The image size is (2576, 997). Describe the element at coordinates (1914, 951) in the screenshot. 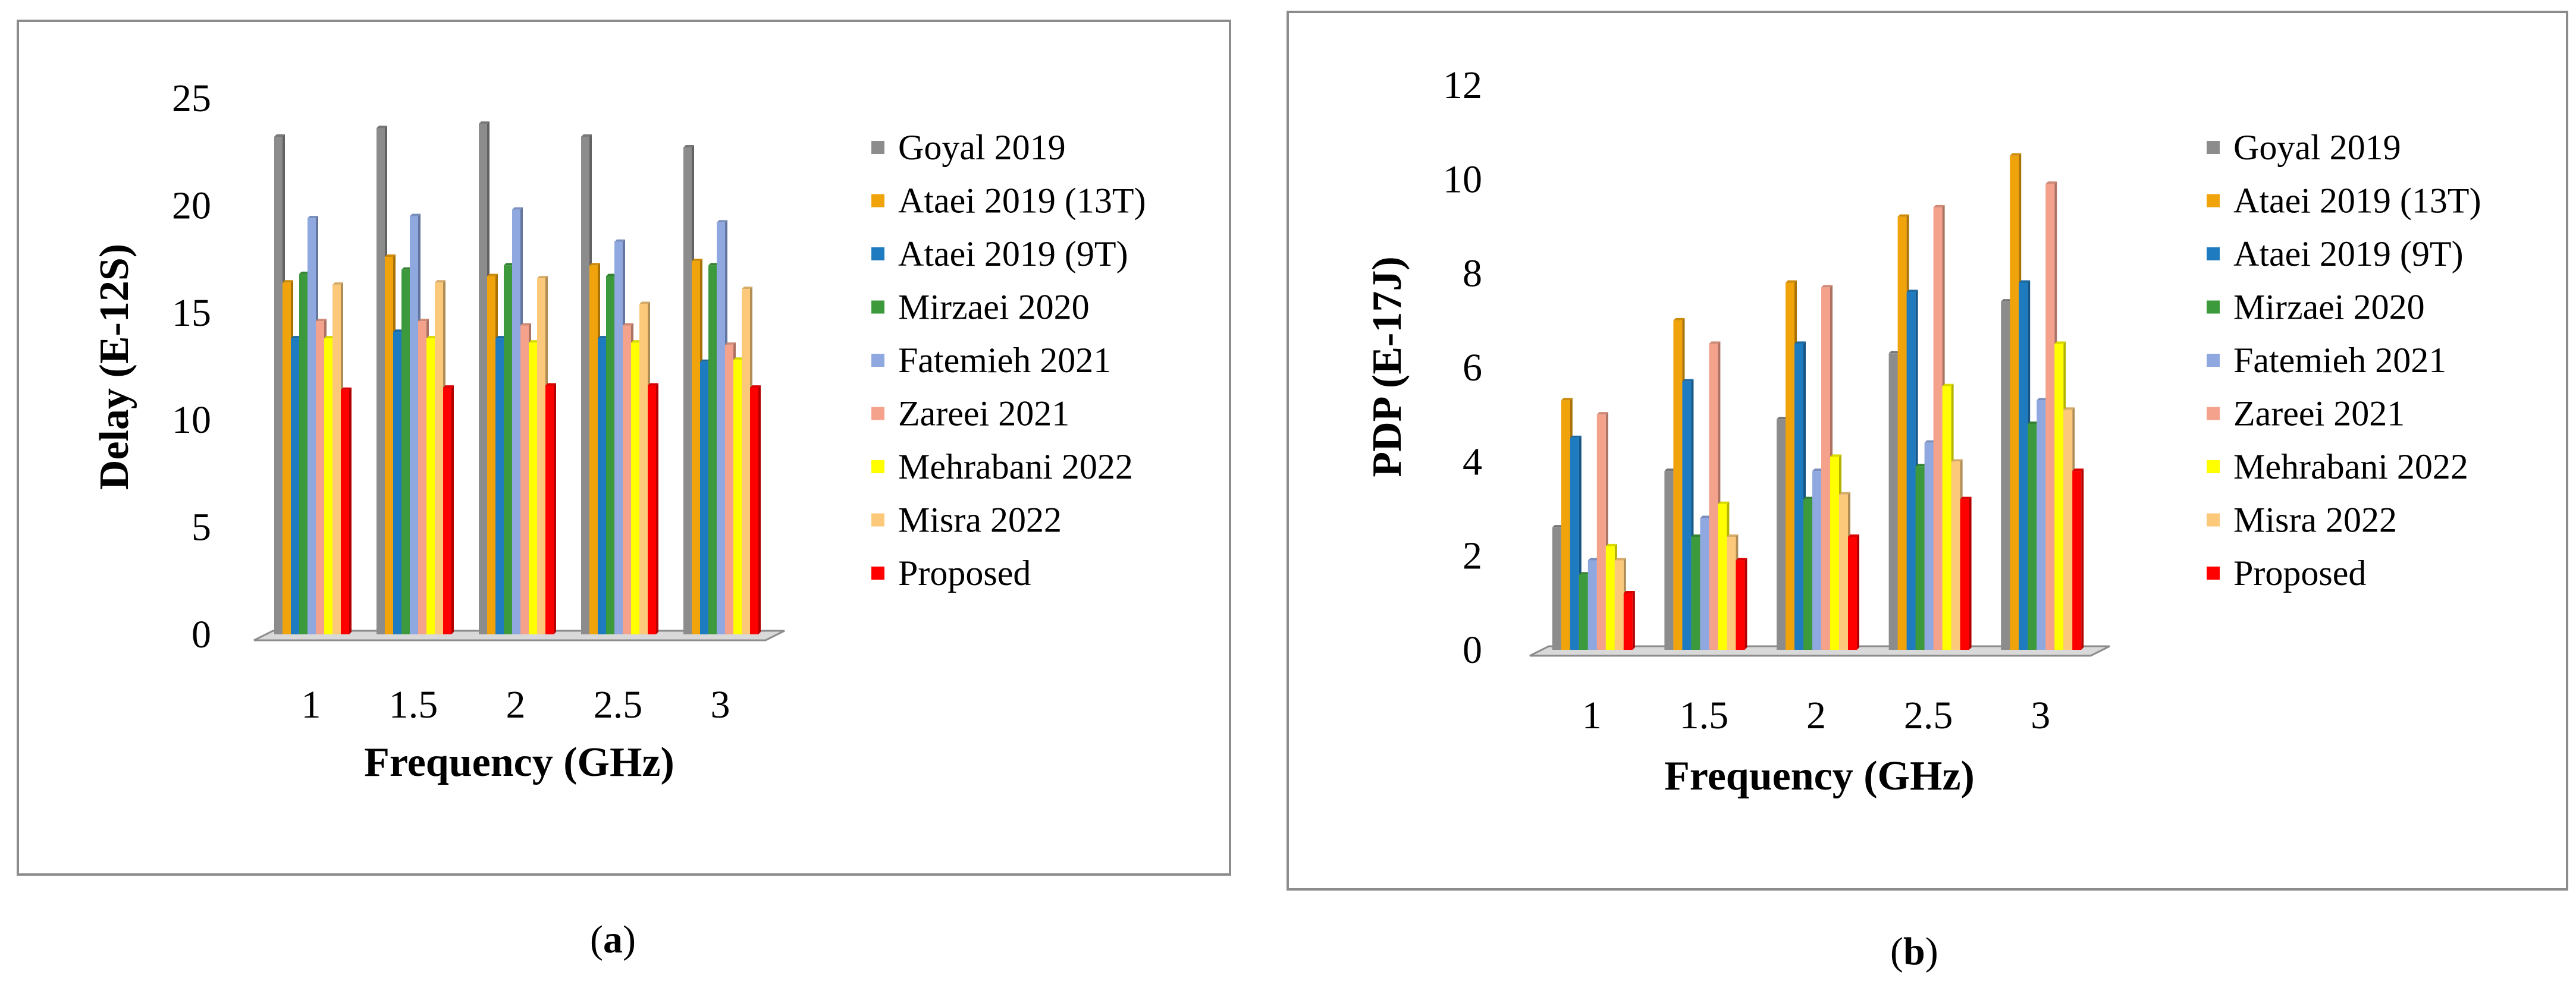

I see `caption-b: (b)` at that location.